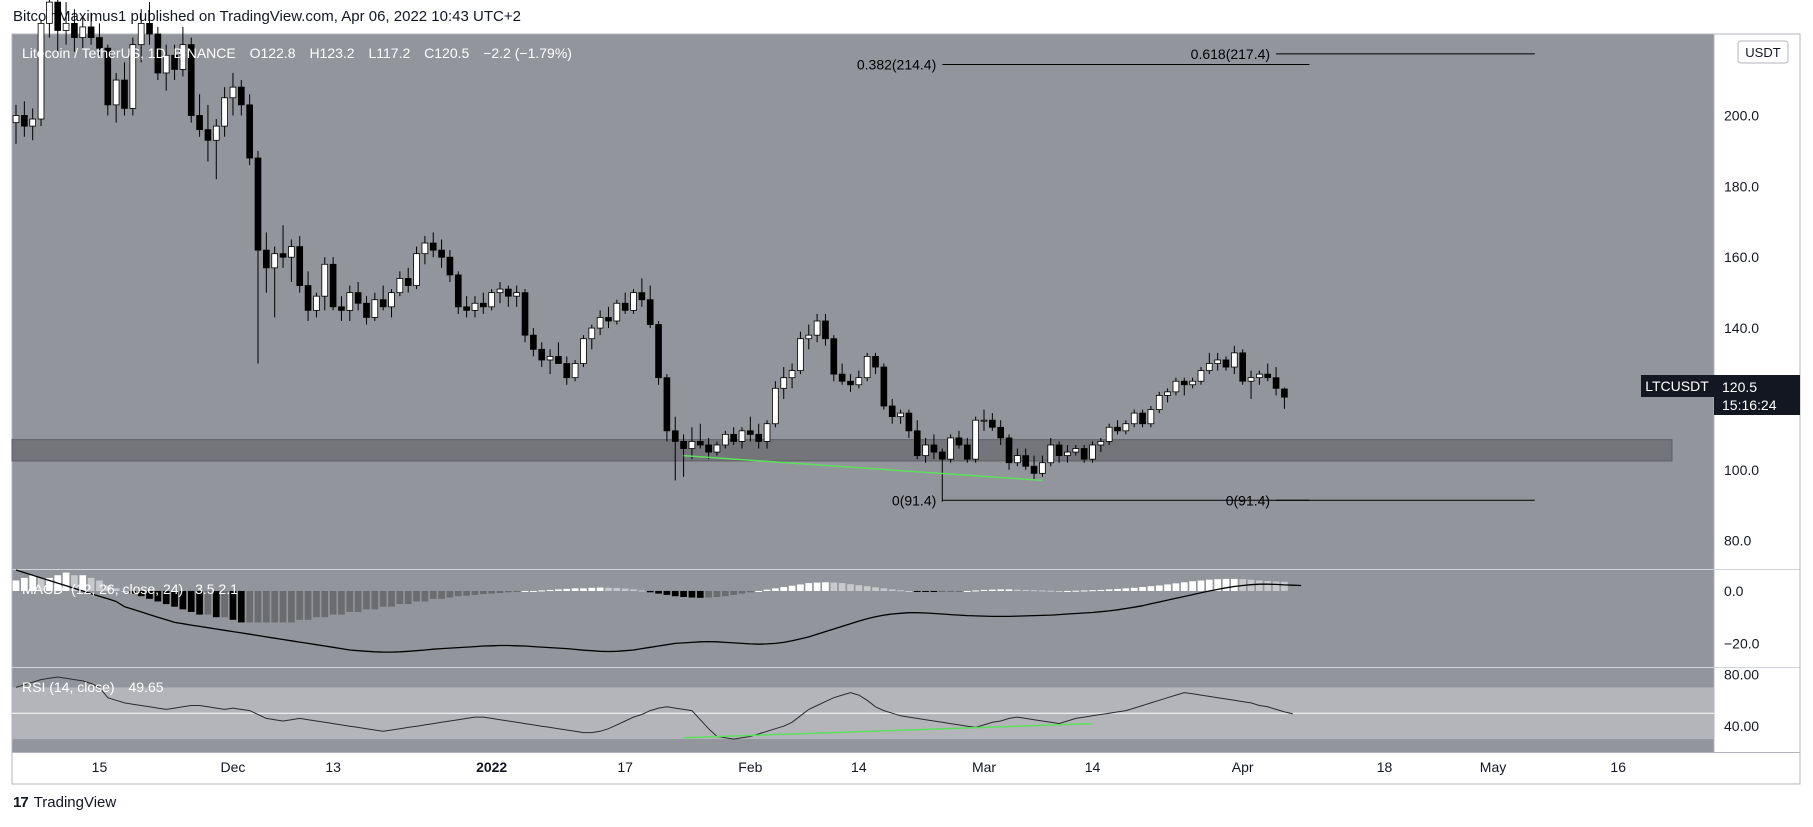 Image resolution: width=1813 pixels, height=827 pixels. Describe the element at coordinates (21, 802) in the screenshot. I see `tradingview-logo-icon: 17` at that location.